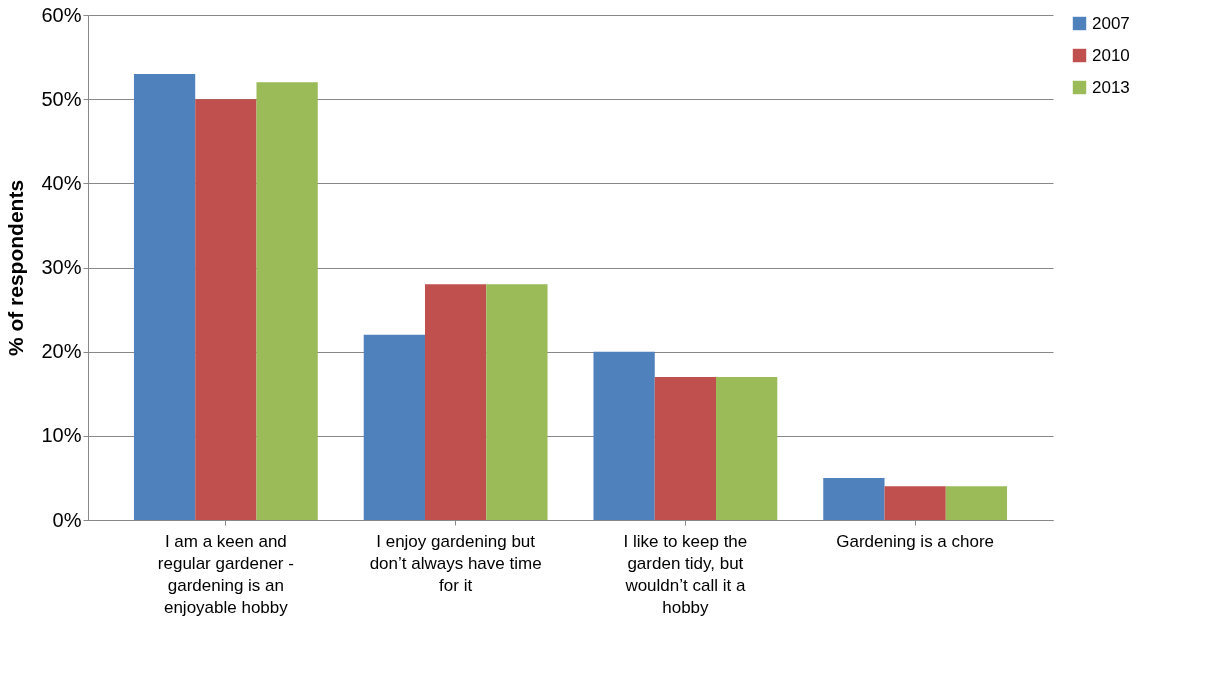 The width and height of the screenshot is (1208, 675). What do you see at coordinates (915, 541) in the screenshot?
I see `x-tick-label: Gardening is a chore` at bounding box center [915, 541].